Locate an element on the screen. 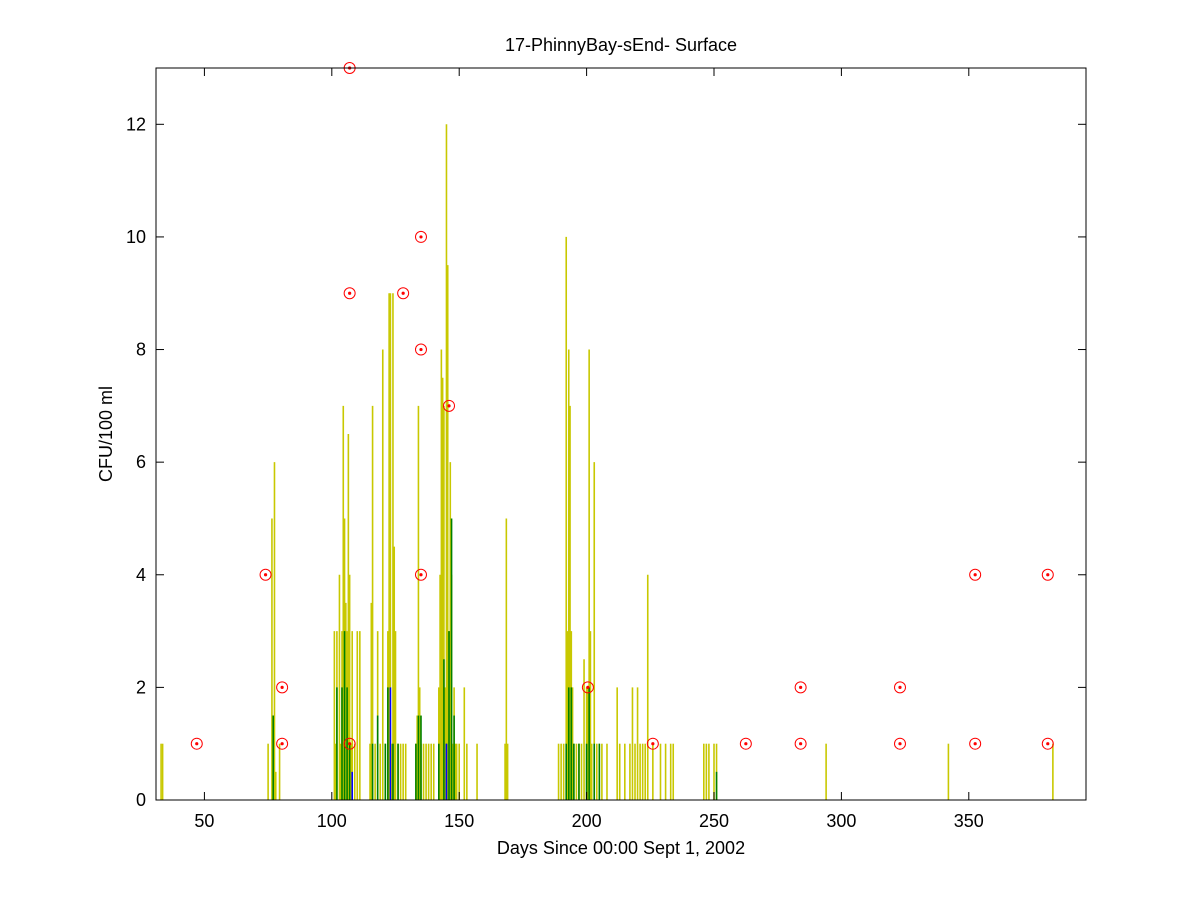 The image size is (1200, 900). y-tick: 0 is located at coordinates (611, 800).